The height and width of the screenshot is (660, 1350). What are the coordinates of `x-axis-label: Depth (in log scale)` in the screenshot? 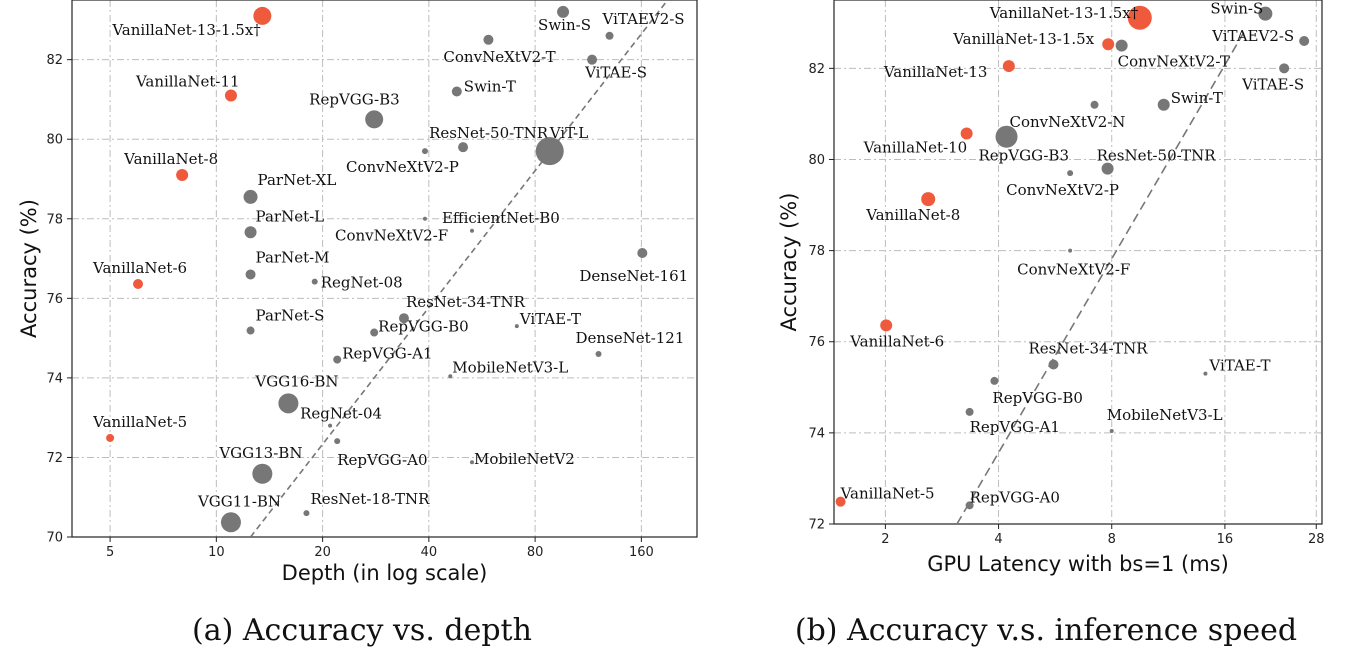 It's located at (385, 573).